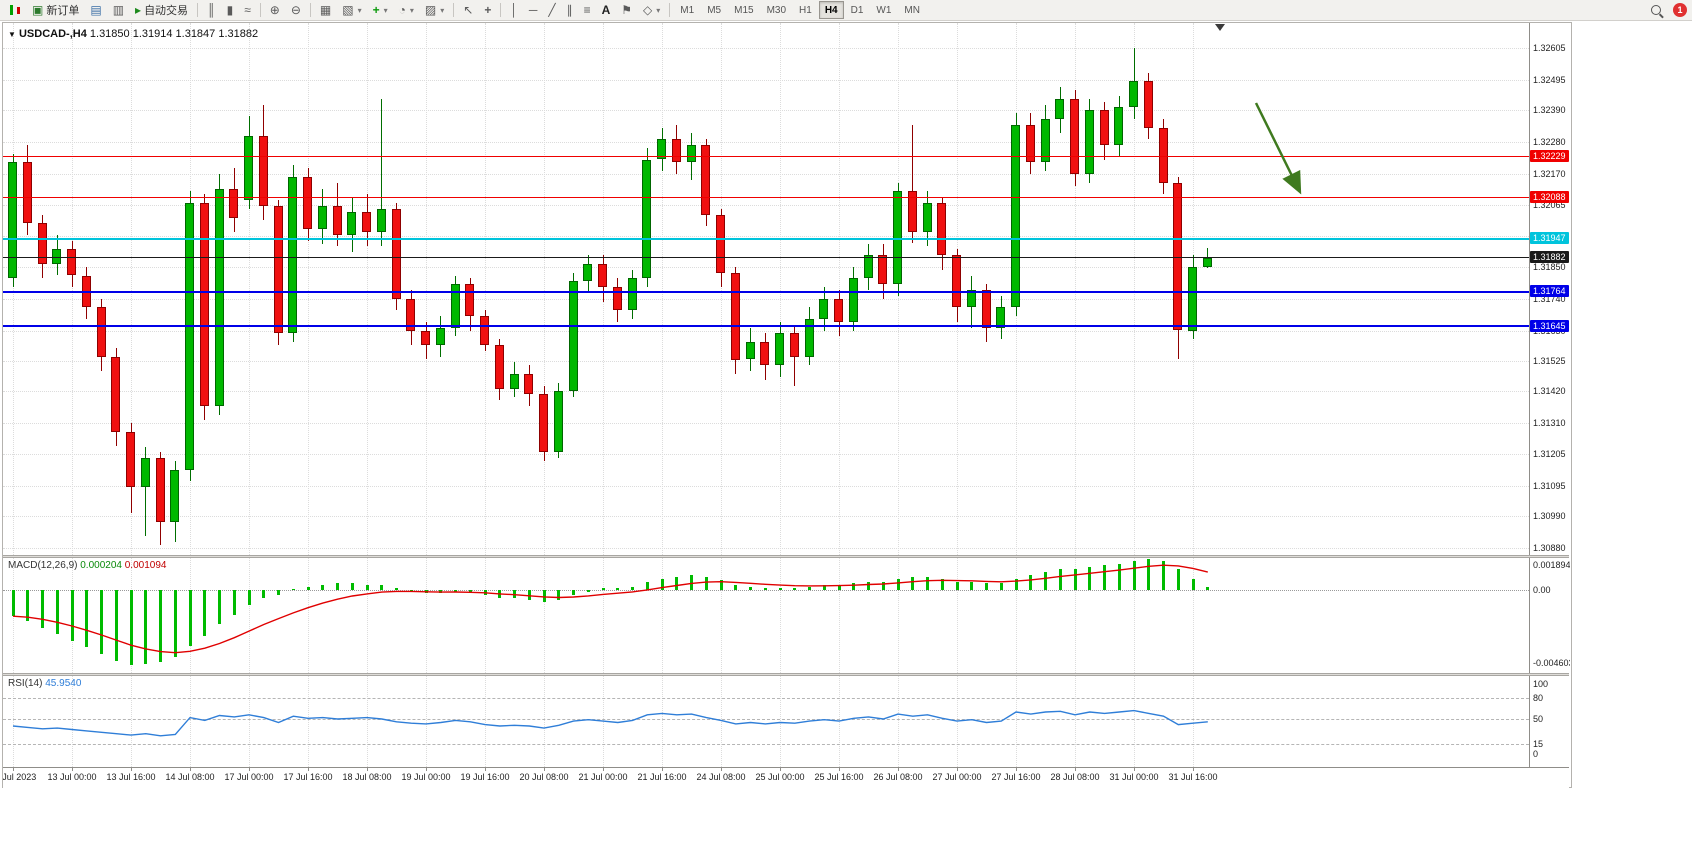 The image size is (1692, 850). Describe the element at coordinates (1536, 754) in the screenshot. I see `rsi-scale-label: 0` at that location.